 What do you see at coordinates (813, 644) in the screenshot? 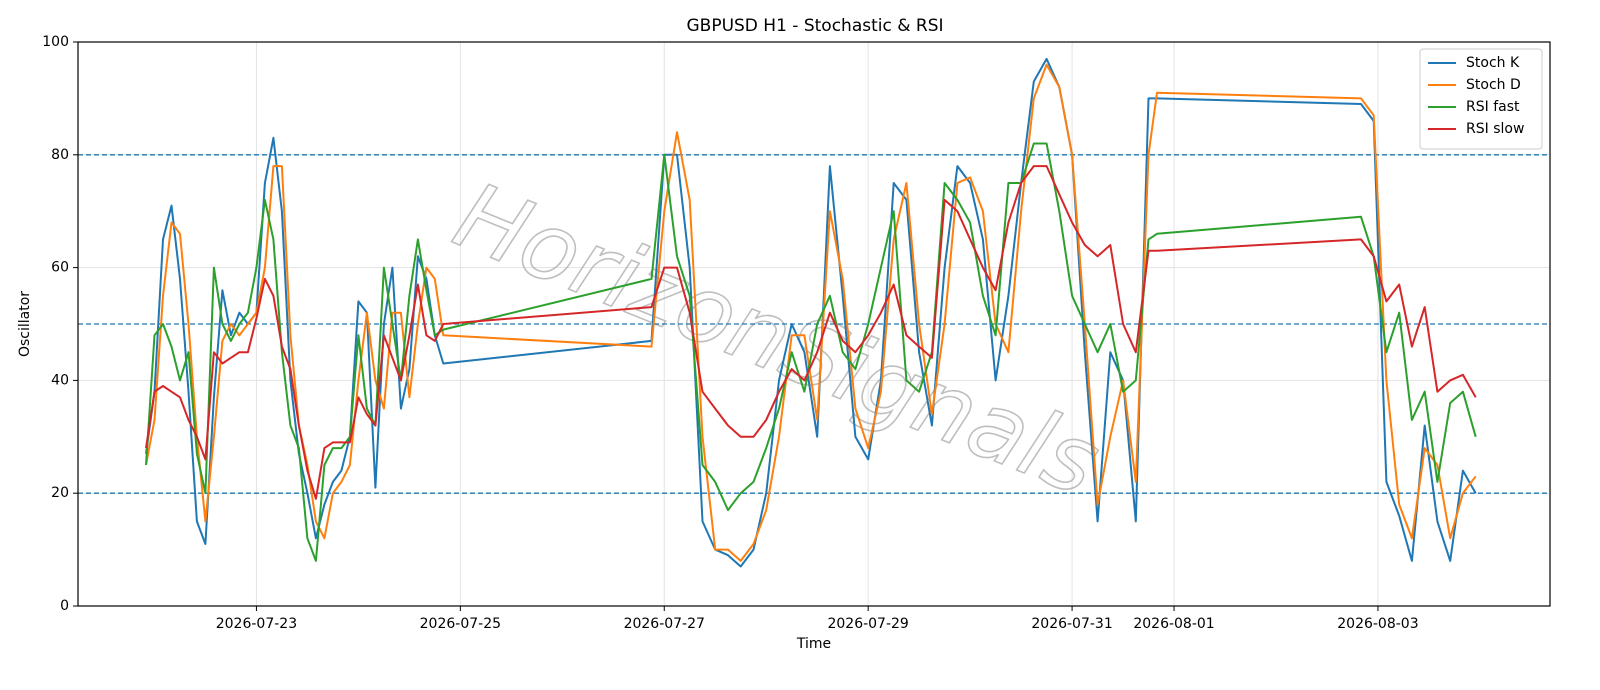
I see `x-axis-label: Time` at bounding box center [813, 644].